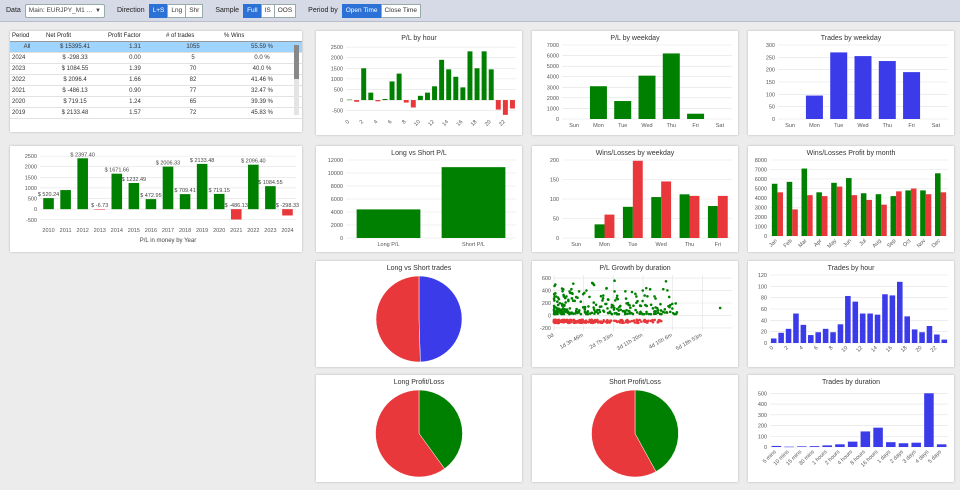 The image size is (960, 490). Describe the element at coordinates (337, 187) in the screenshot. I see `y-tick-label: 8000` at that location.